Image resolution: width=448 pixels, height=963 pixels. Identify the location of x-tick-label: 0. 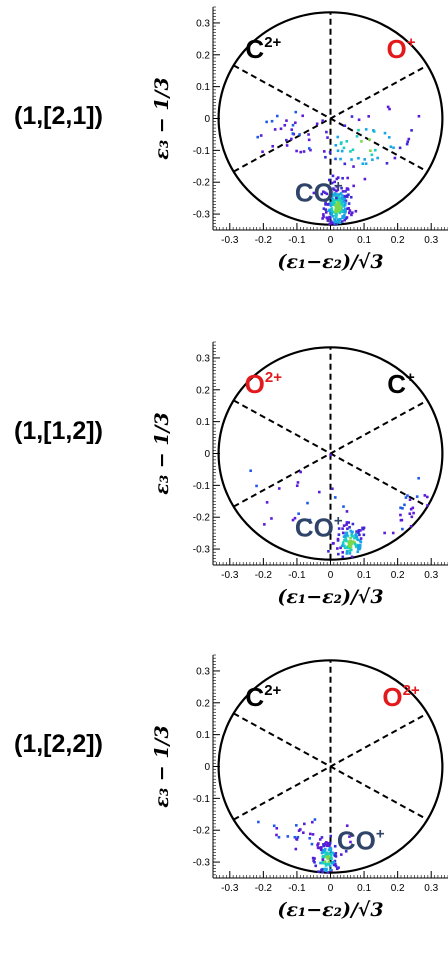
(331, 575).